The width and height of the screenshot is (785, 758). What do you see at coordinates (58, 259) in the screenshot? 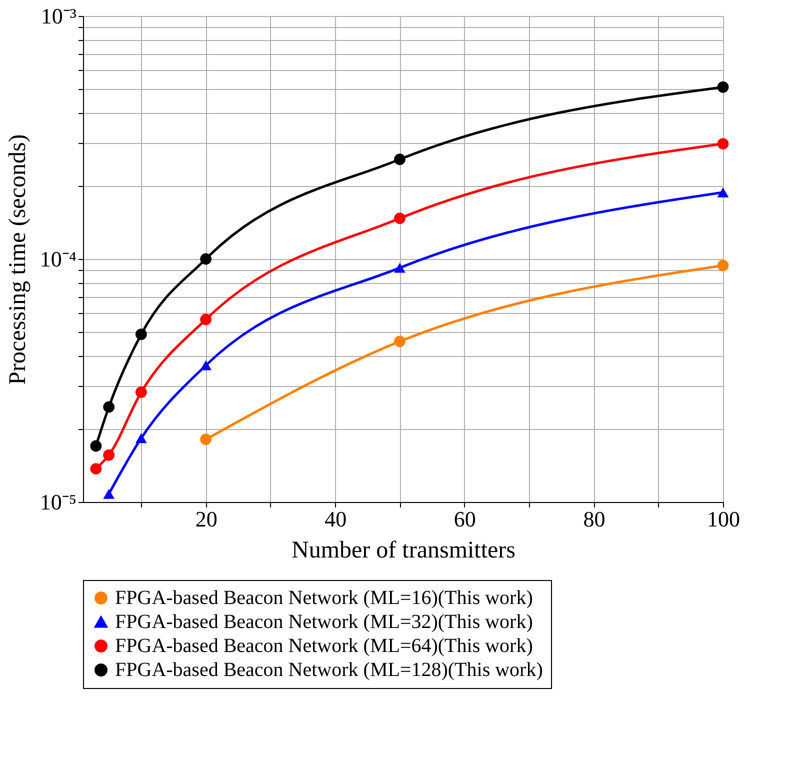
I see `y-tick-label: 10⁻⁴` at bounding box center [58, 259].